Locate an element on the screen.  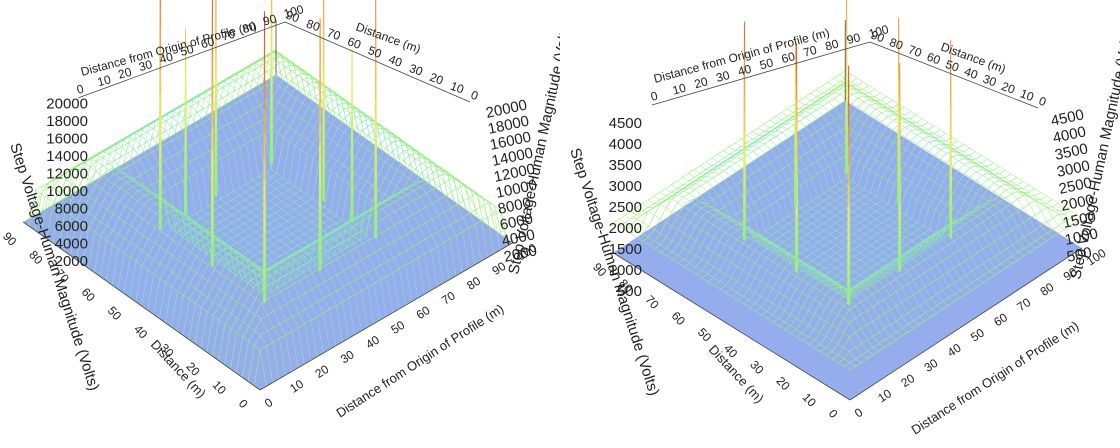
z-tick-label-left: 1500 is located at coordinates (625, 249).